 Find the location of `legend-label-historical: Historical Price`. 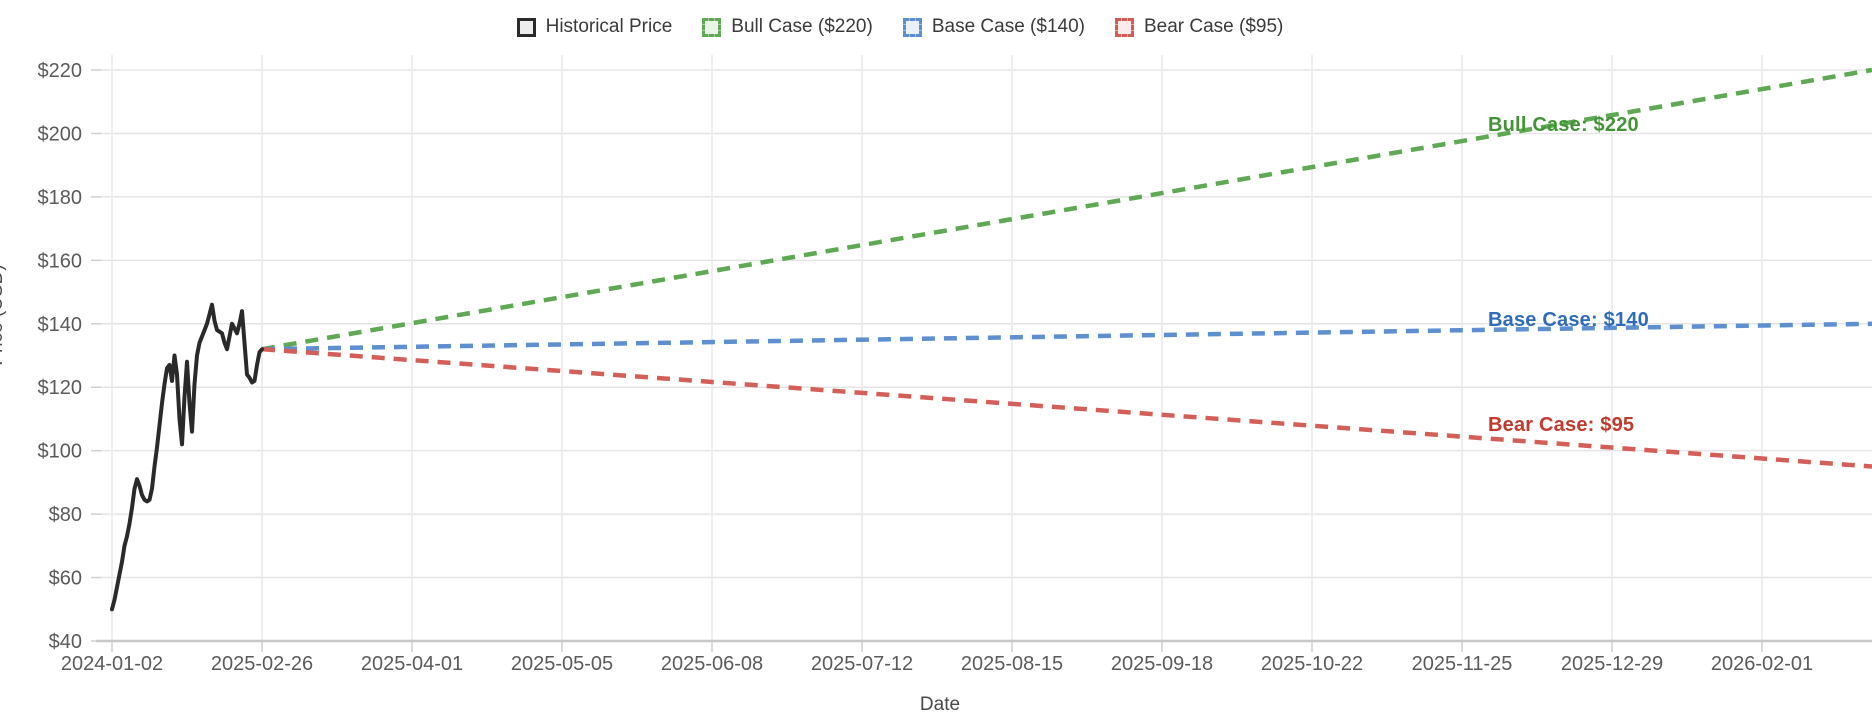

legend-label-historical: Historical Price is located at coordinates (609, 26).